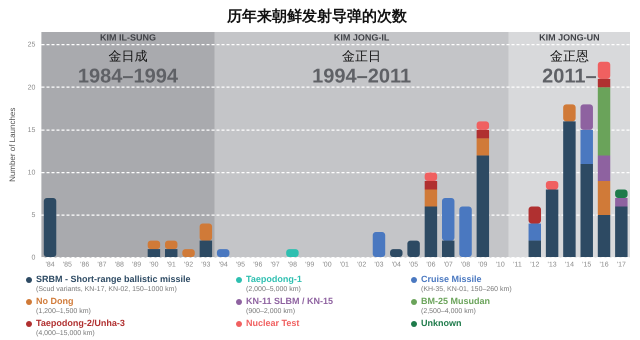 The width and height of the screenshot is (640, 340). What do you see at coordinates (274, 279) in the screenshot?
I see `legend-label: Taepodong-1` at bounding box center [274, 279].